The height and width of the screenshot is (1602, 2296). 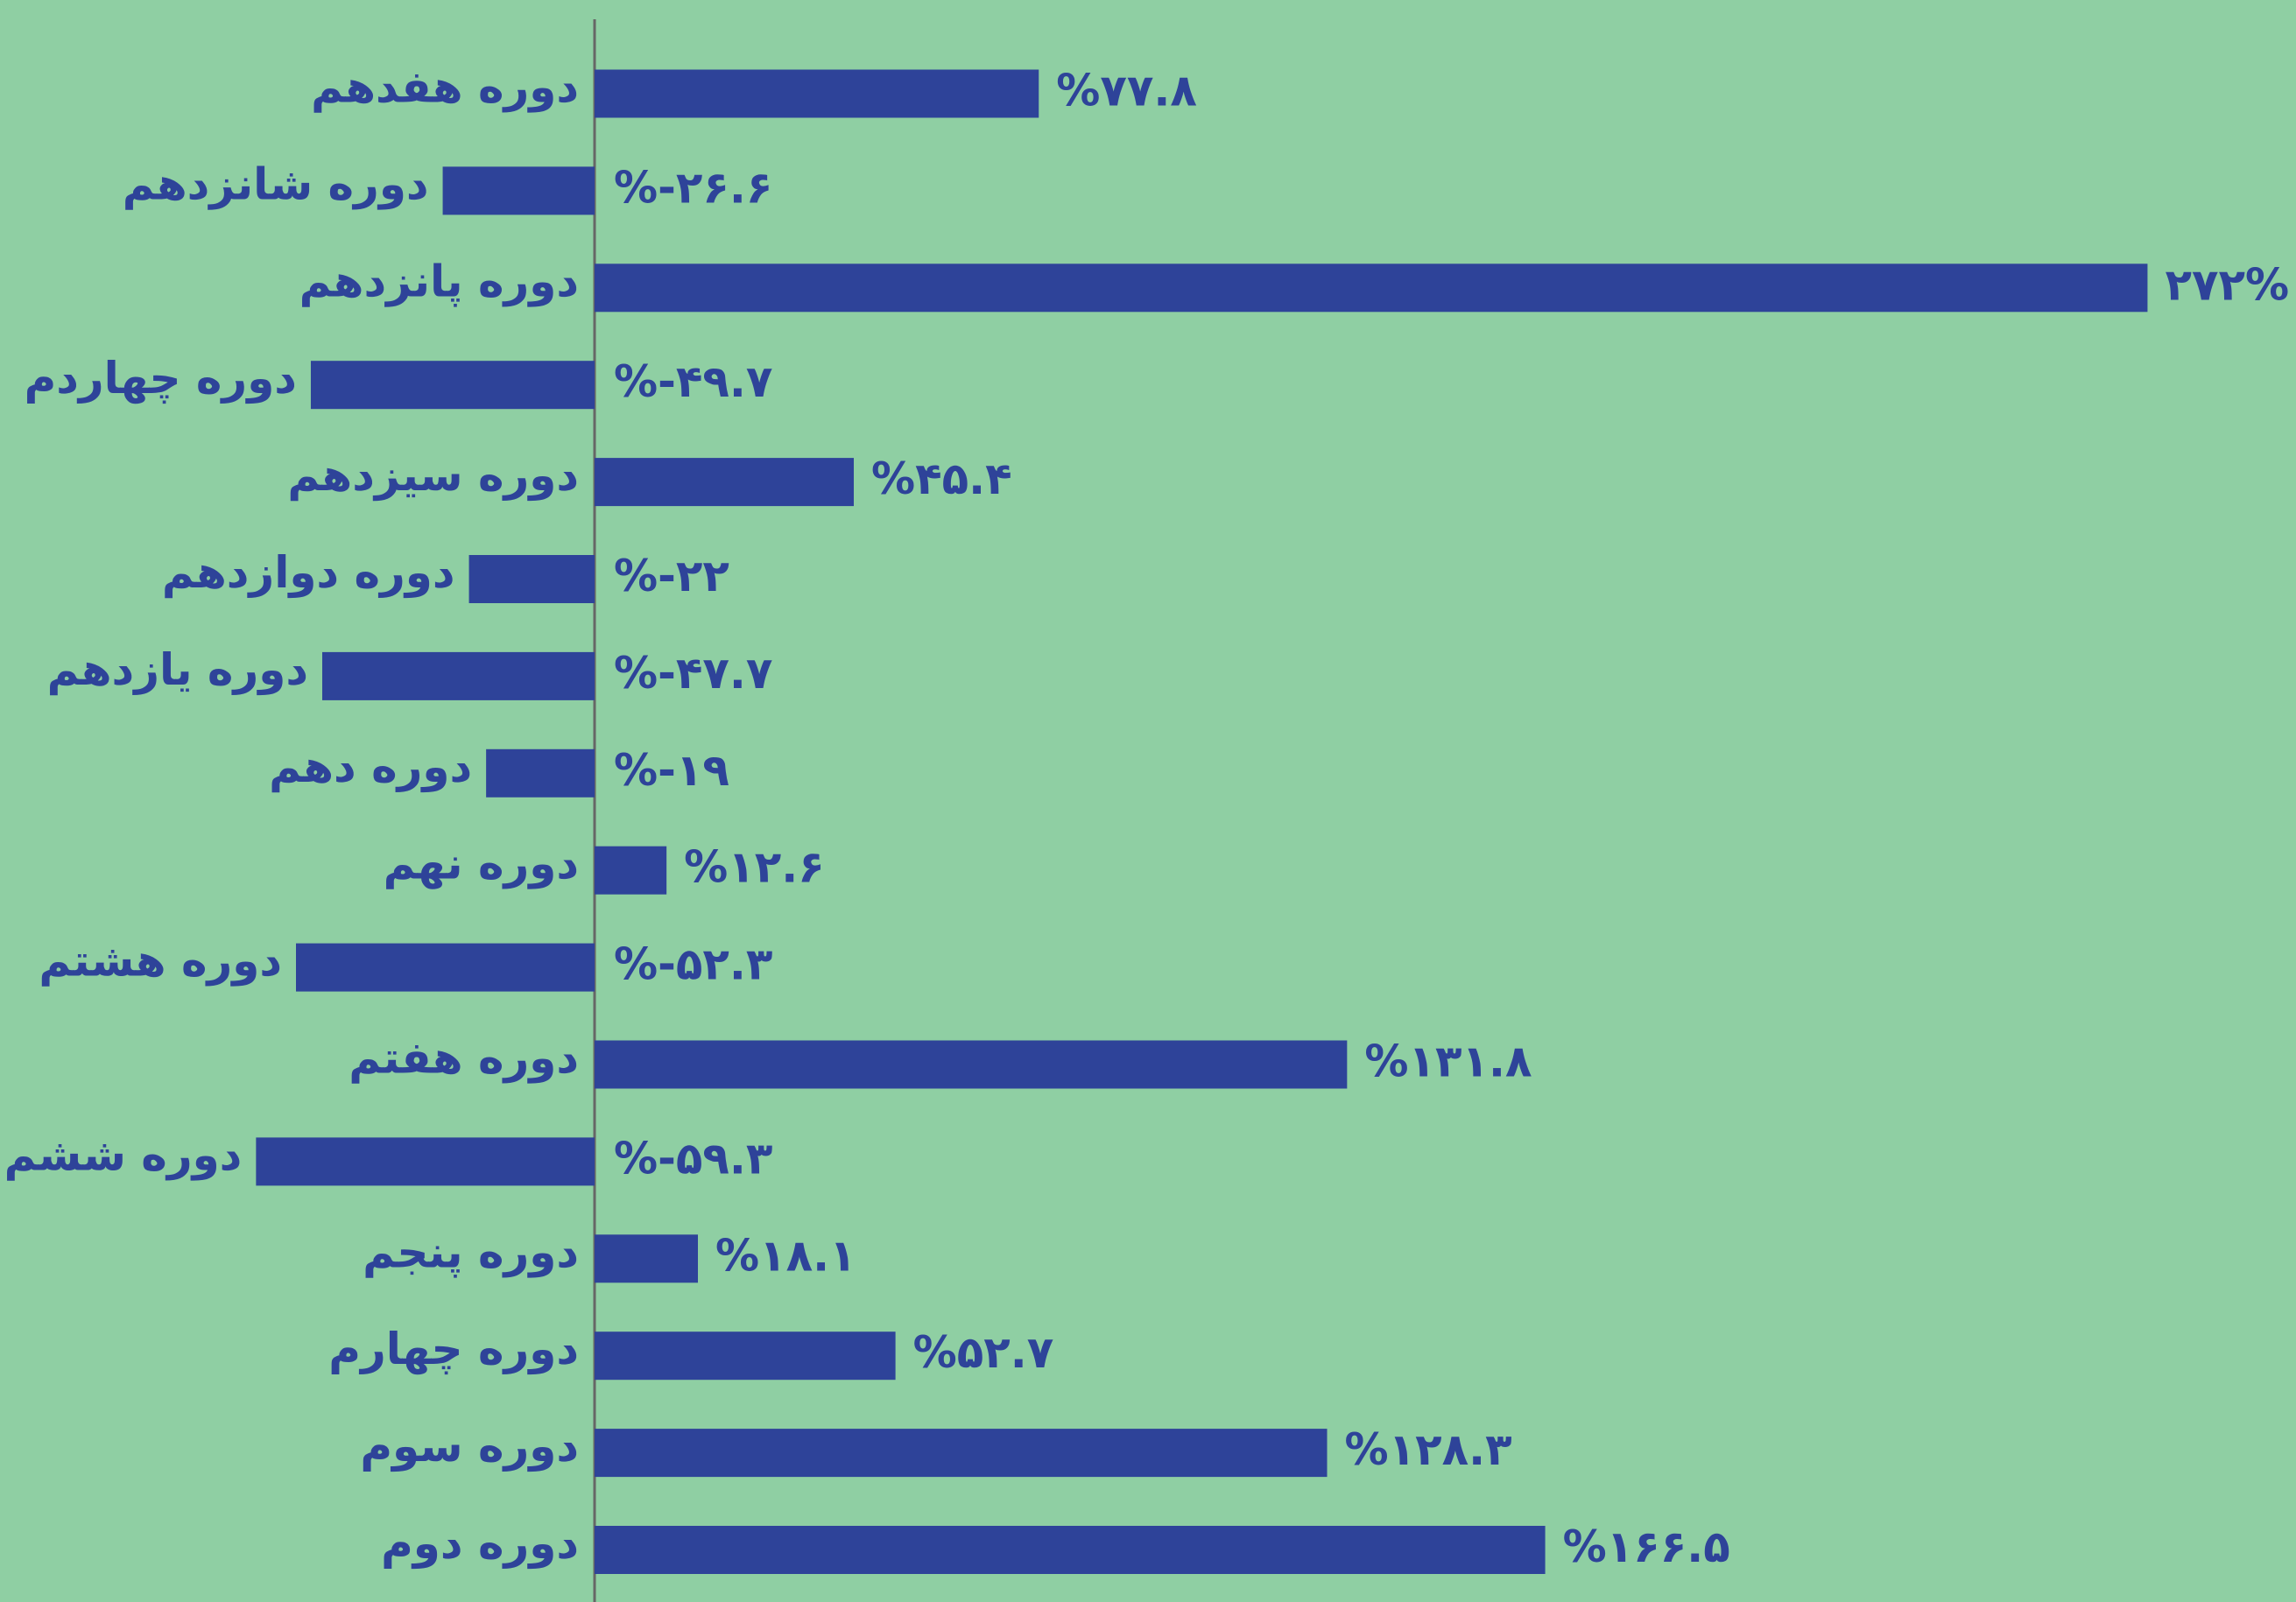 What do you see at coordinates (471, 1252) in the screenshot?
I see `category-label: دوره پنجم` at bounding box center [471, 1252].